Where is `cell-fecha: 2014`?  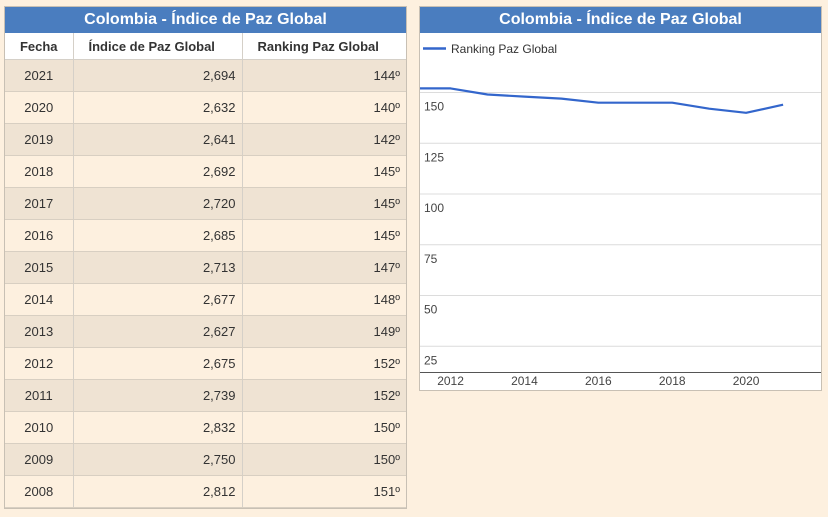
cell-fecha: 2014 is located at coordinates (39, 299).